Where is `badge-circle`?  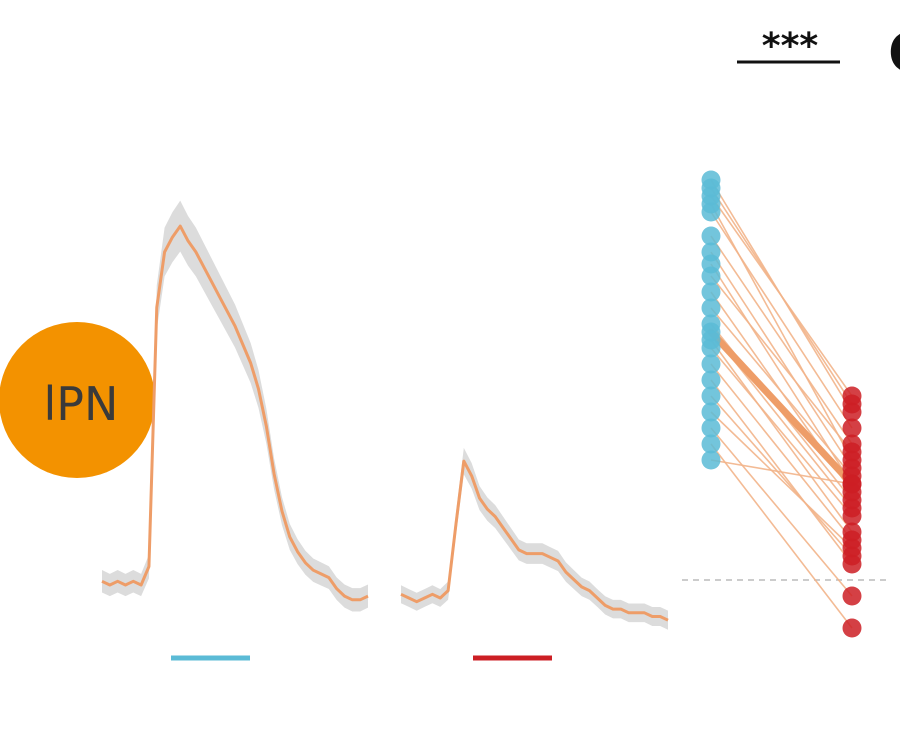
badge-circle is located at coordinates (77, 400).